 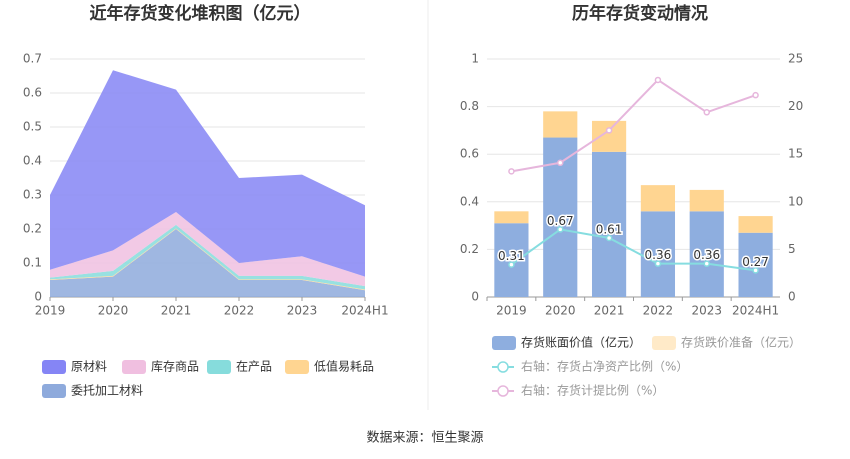 What do you see at coordinates (604, 366) in the screenshot?
I see `legend-label: 右轴：存货占净资产比例（%）` at bounding box center [604, 366].